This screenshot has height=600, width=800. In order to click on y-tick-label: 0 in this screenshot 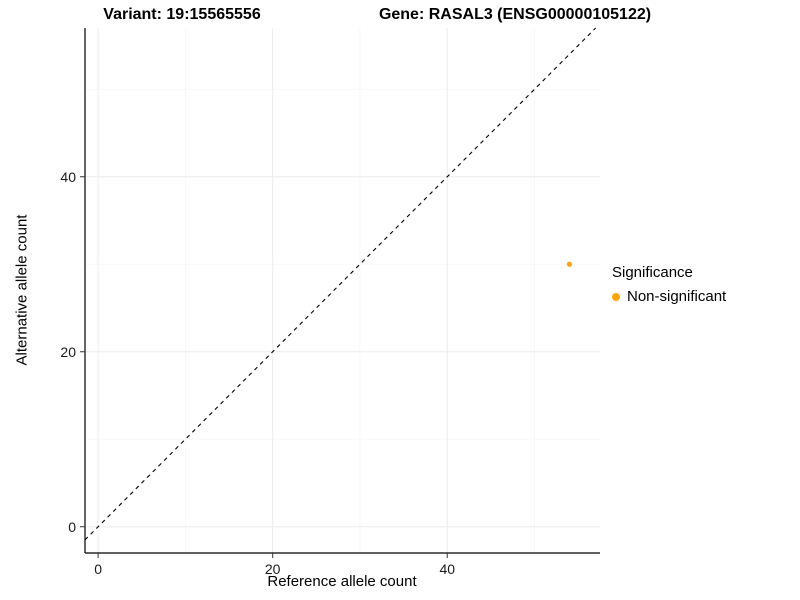, I will do `click(72, 527)`.